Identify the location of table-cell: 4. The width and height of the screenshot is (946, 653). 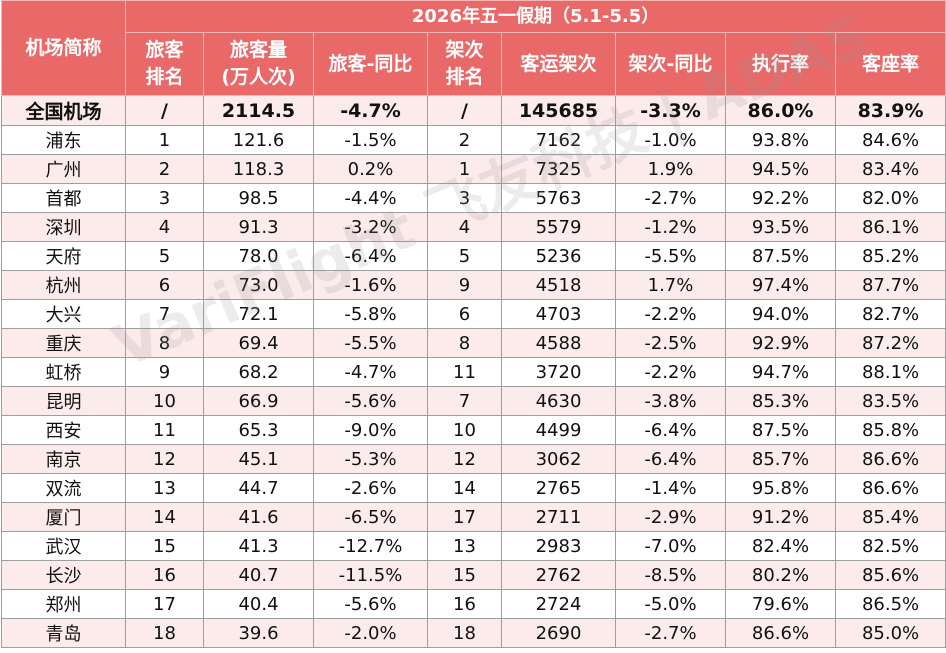
(464, 227).